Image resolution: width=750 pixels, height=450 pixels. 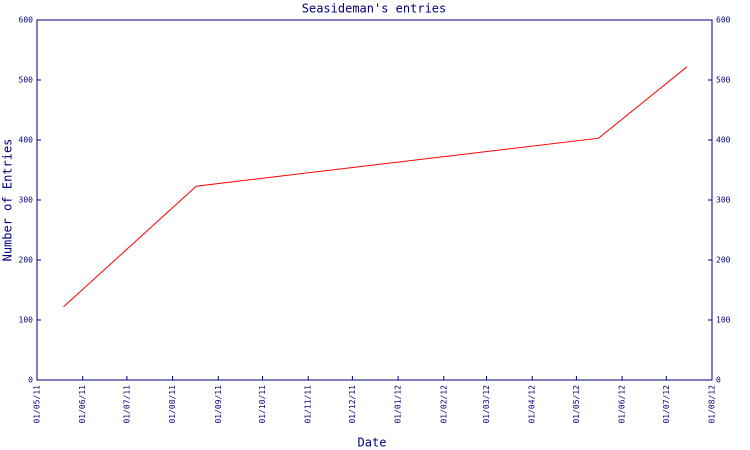 What do you see at coordinates (26, 200) in the screenshot?
I see `y-tick-label: 300` at bounding box center [26, 200].